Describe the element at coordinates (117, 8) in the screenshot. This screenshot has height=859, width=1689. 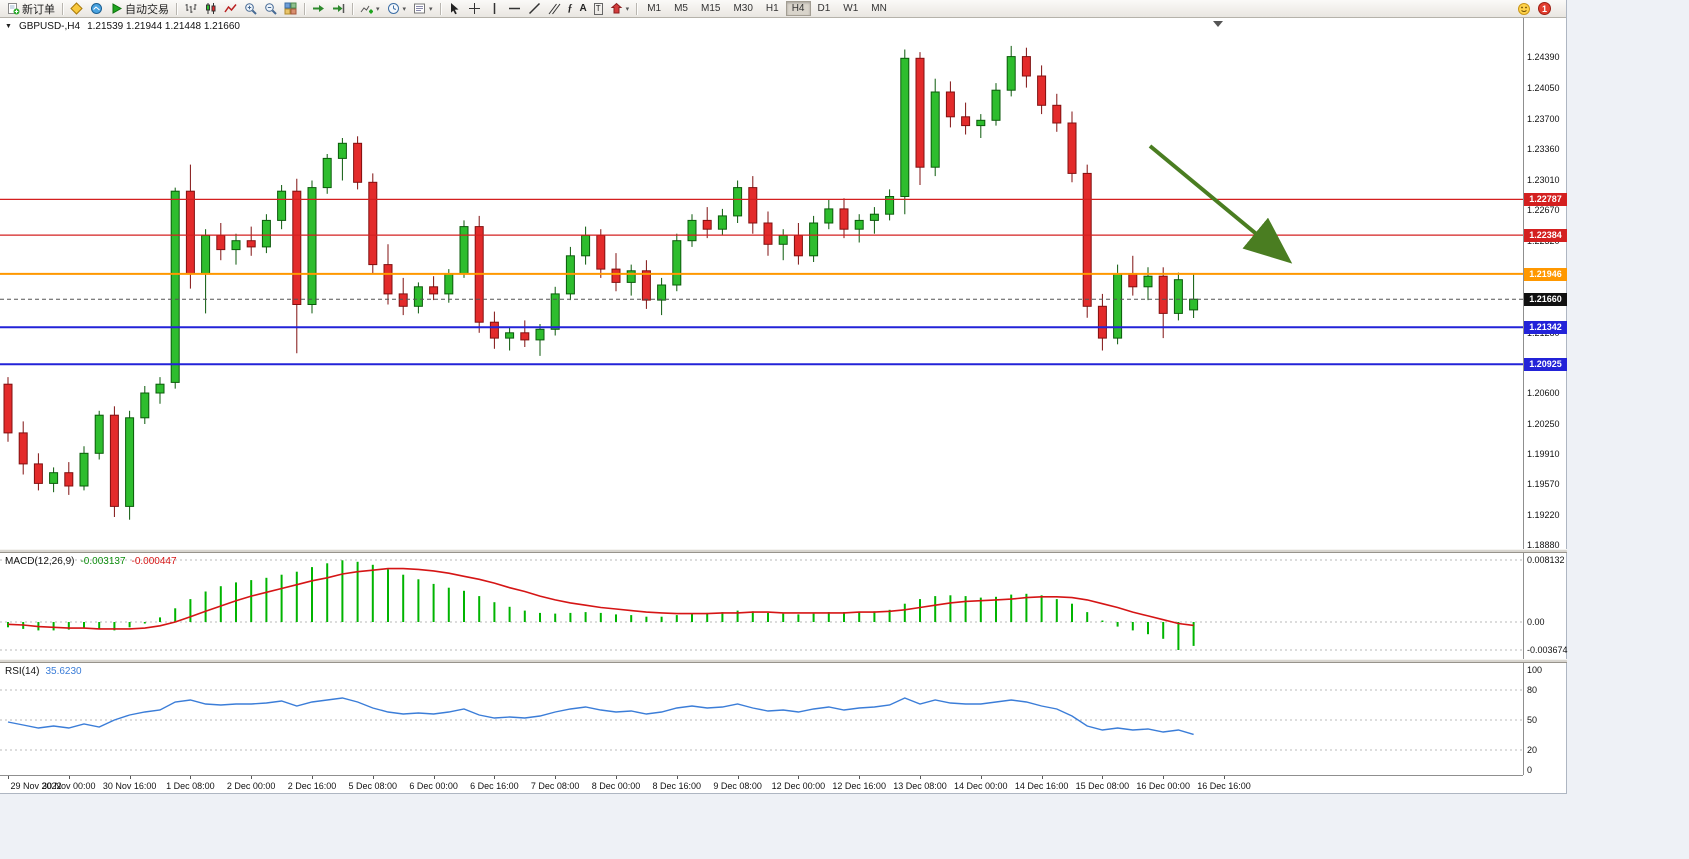
I see `auto-trading-icon` at that location.